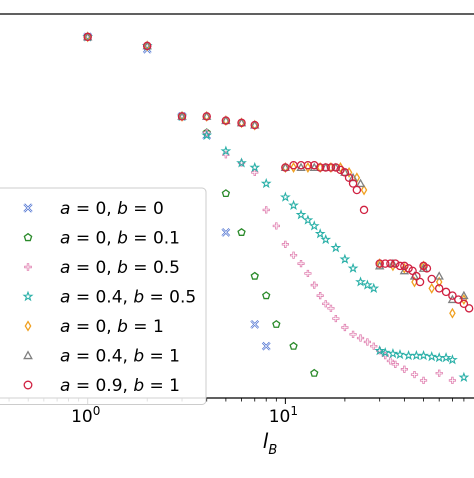  I want to click on legend-entry: a = 0, b = 1, so click(112, 327).